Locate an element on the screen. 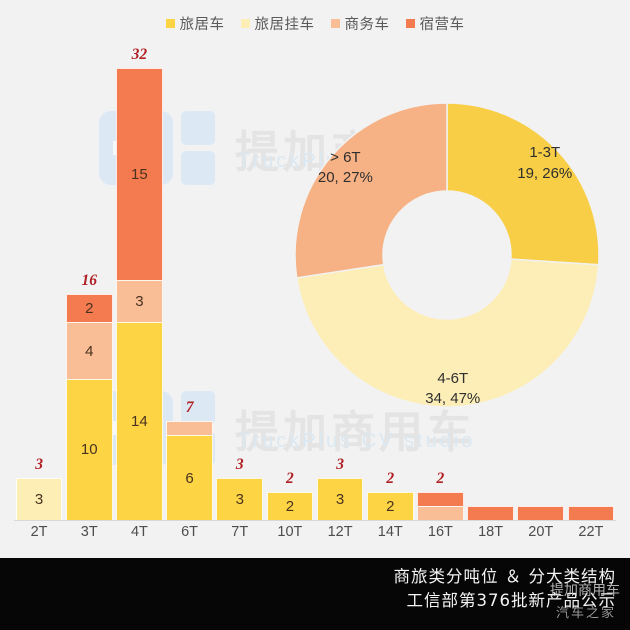 The image size is (630, 630). legend-item-camper: 宿营车 is located at coordinates (435, 23).